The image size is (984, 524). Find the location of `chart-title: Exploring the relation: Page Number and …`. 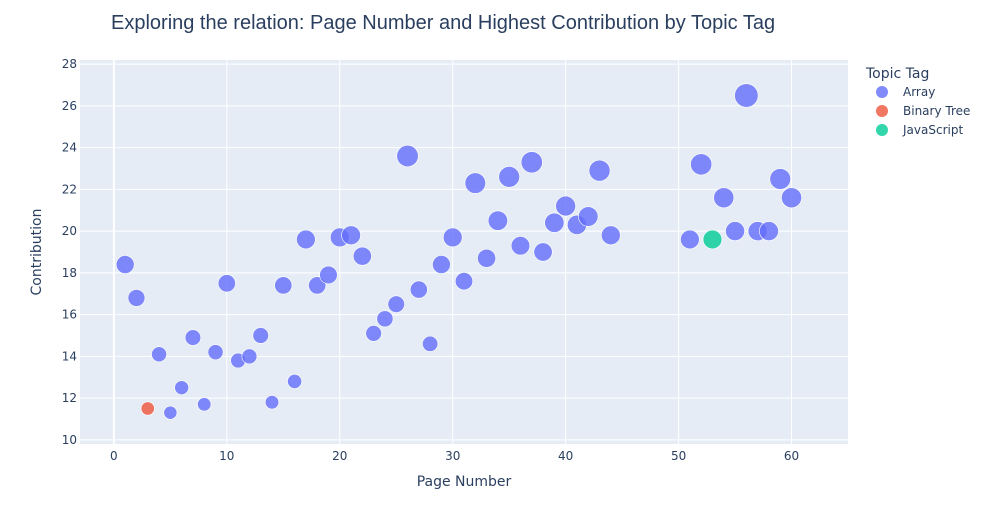

chart-title: Exploring the relation: Page Number and … is located at coordinates (443, 23).